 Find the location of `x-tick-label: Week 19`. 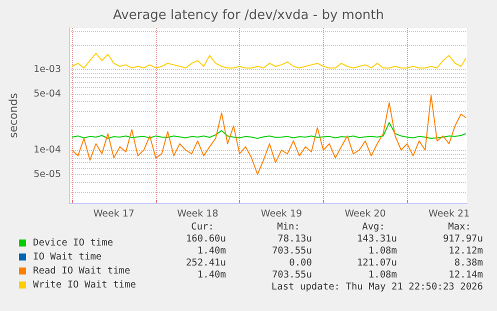

x-tick-label: Week 19 is located at coordinates (281, 214).